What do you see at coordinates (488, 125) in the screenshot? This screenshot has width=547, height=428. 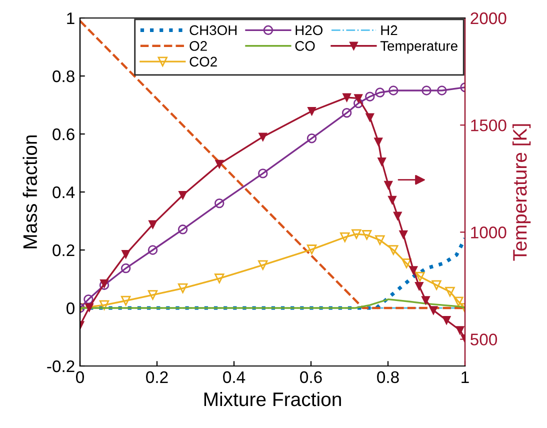 I see `y2-tick-label: 1500` at bounding box center [488, 125].